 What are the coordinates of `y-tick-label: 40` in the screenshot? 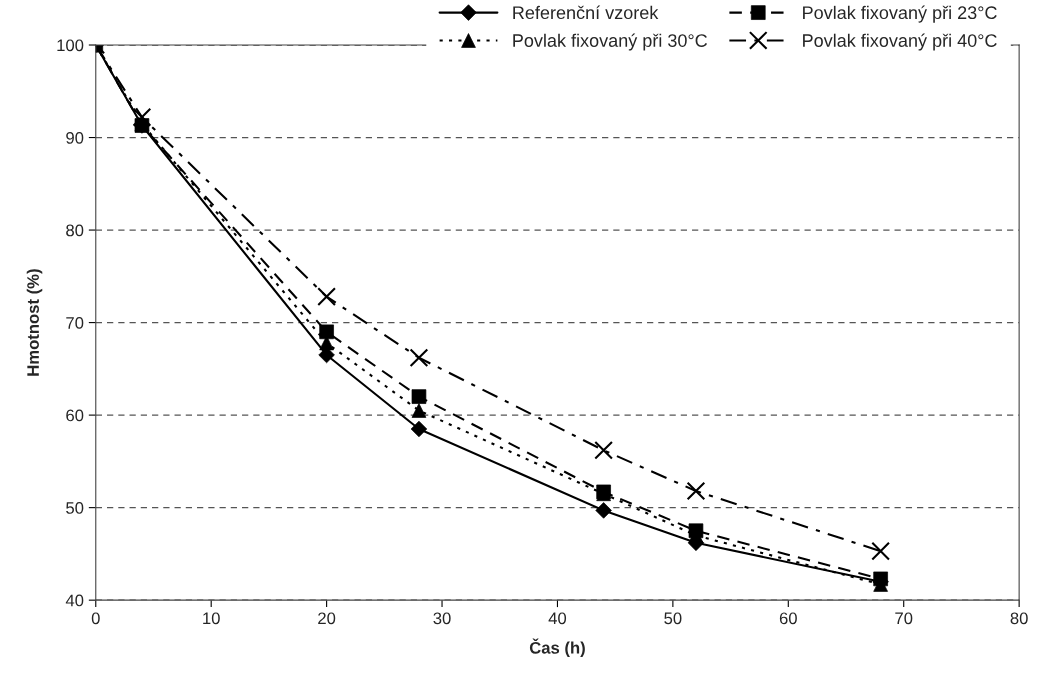 It's located at (74, 600).